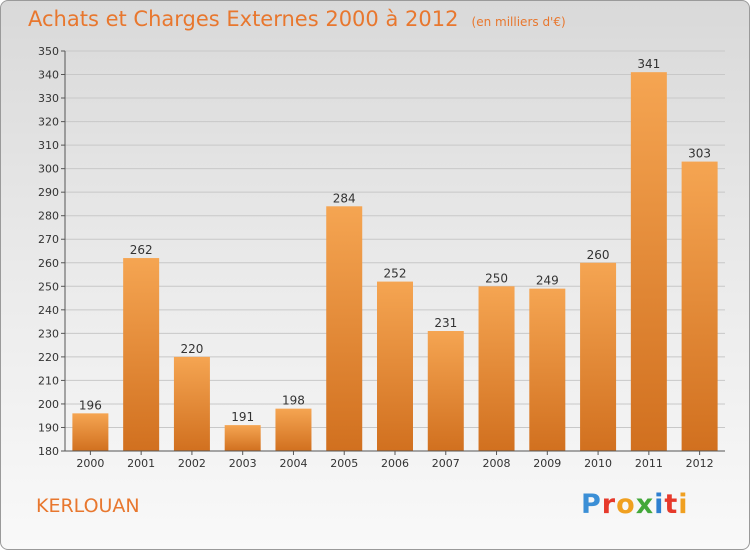 Image resolution: width=750 pixels, height=550 pixels. I want to click on bar-2007, so click(445, 391).